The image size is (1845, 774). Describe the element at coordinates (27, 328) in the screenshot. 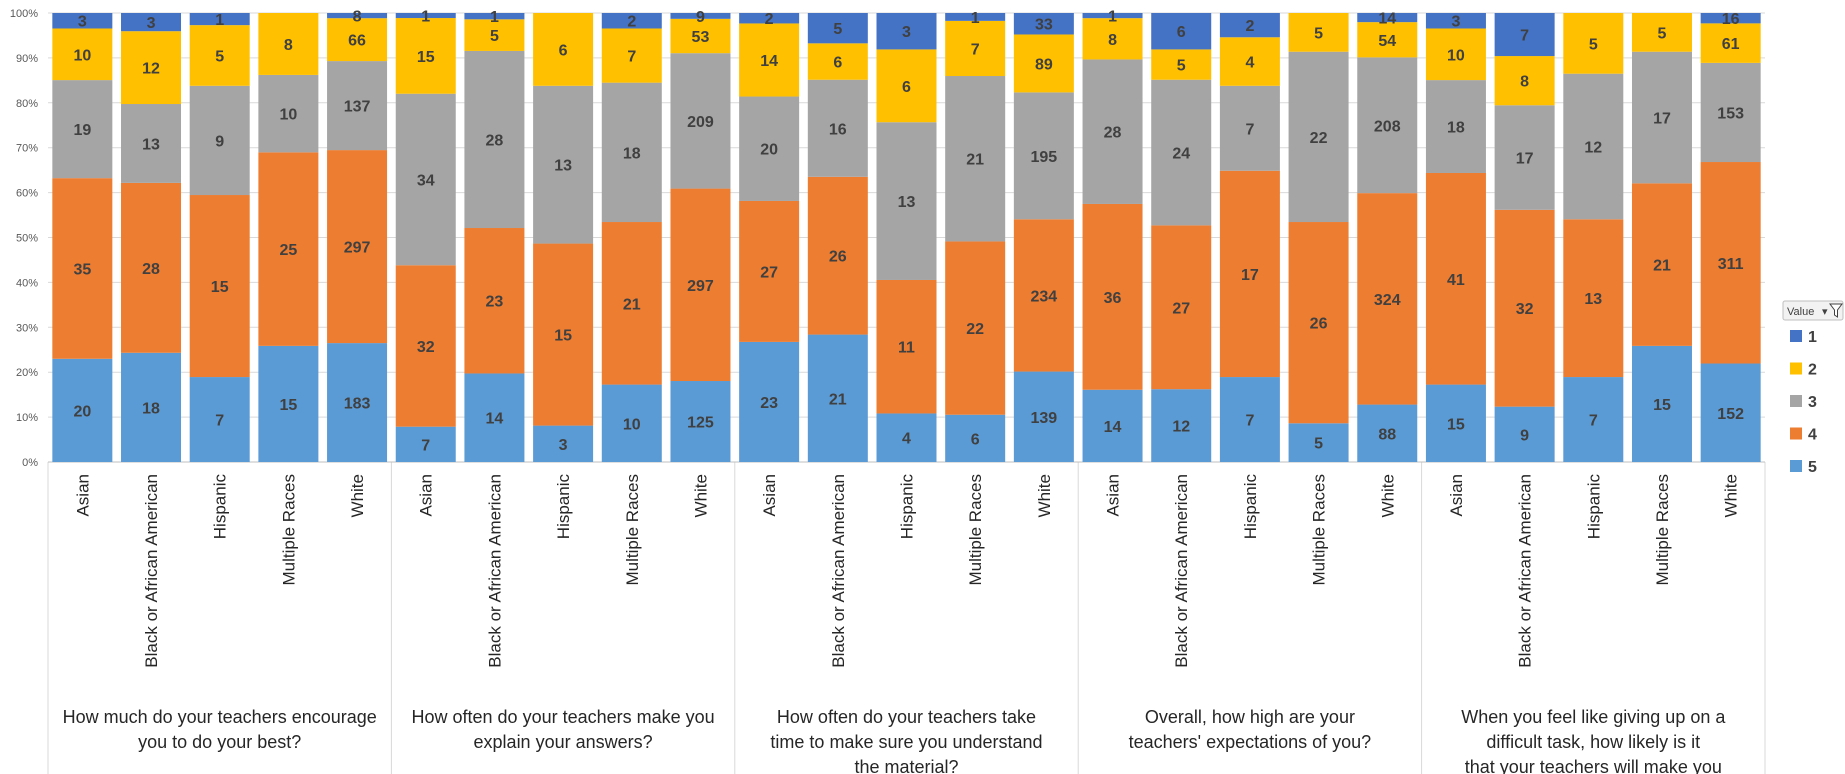

I see `y-tick-label: 30%` at that location.